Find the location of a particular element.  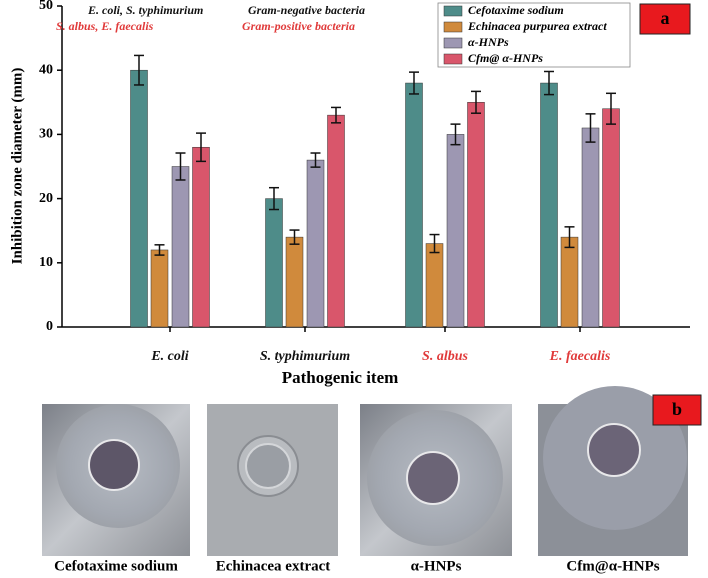

x-axis-label: Pathogenic item is located at coordinates (340, 377).